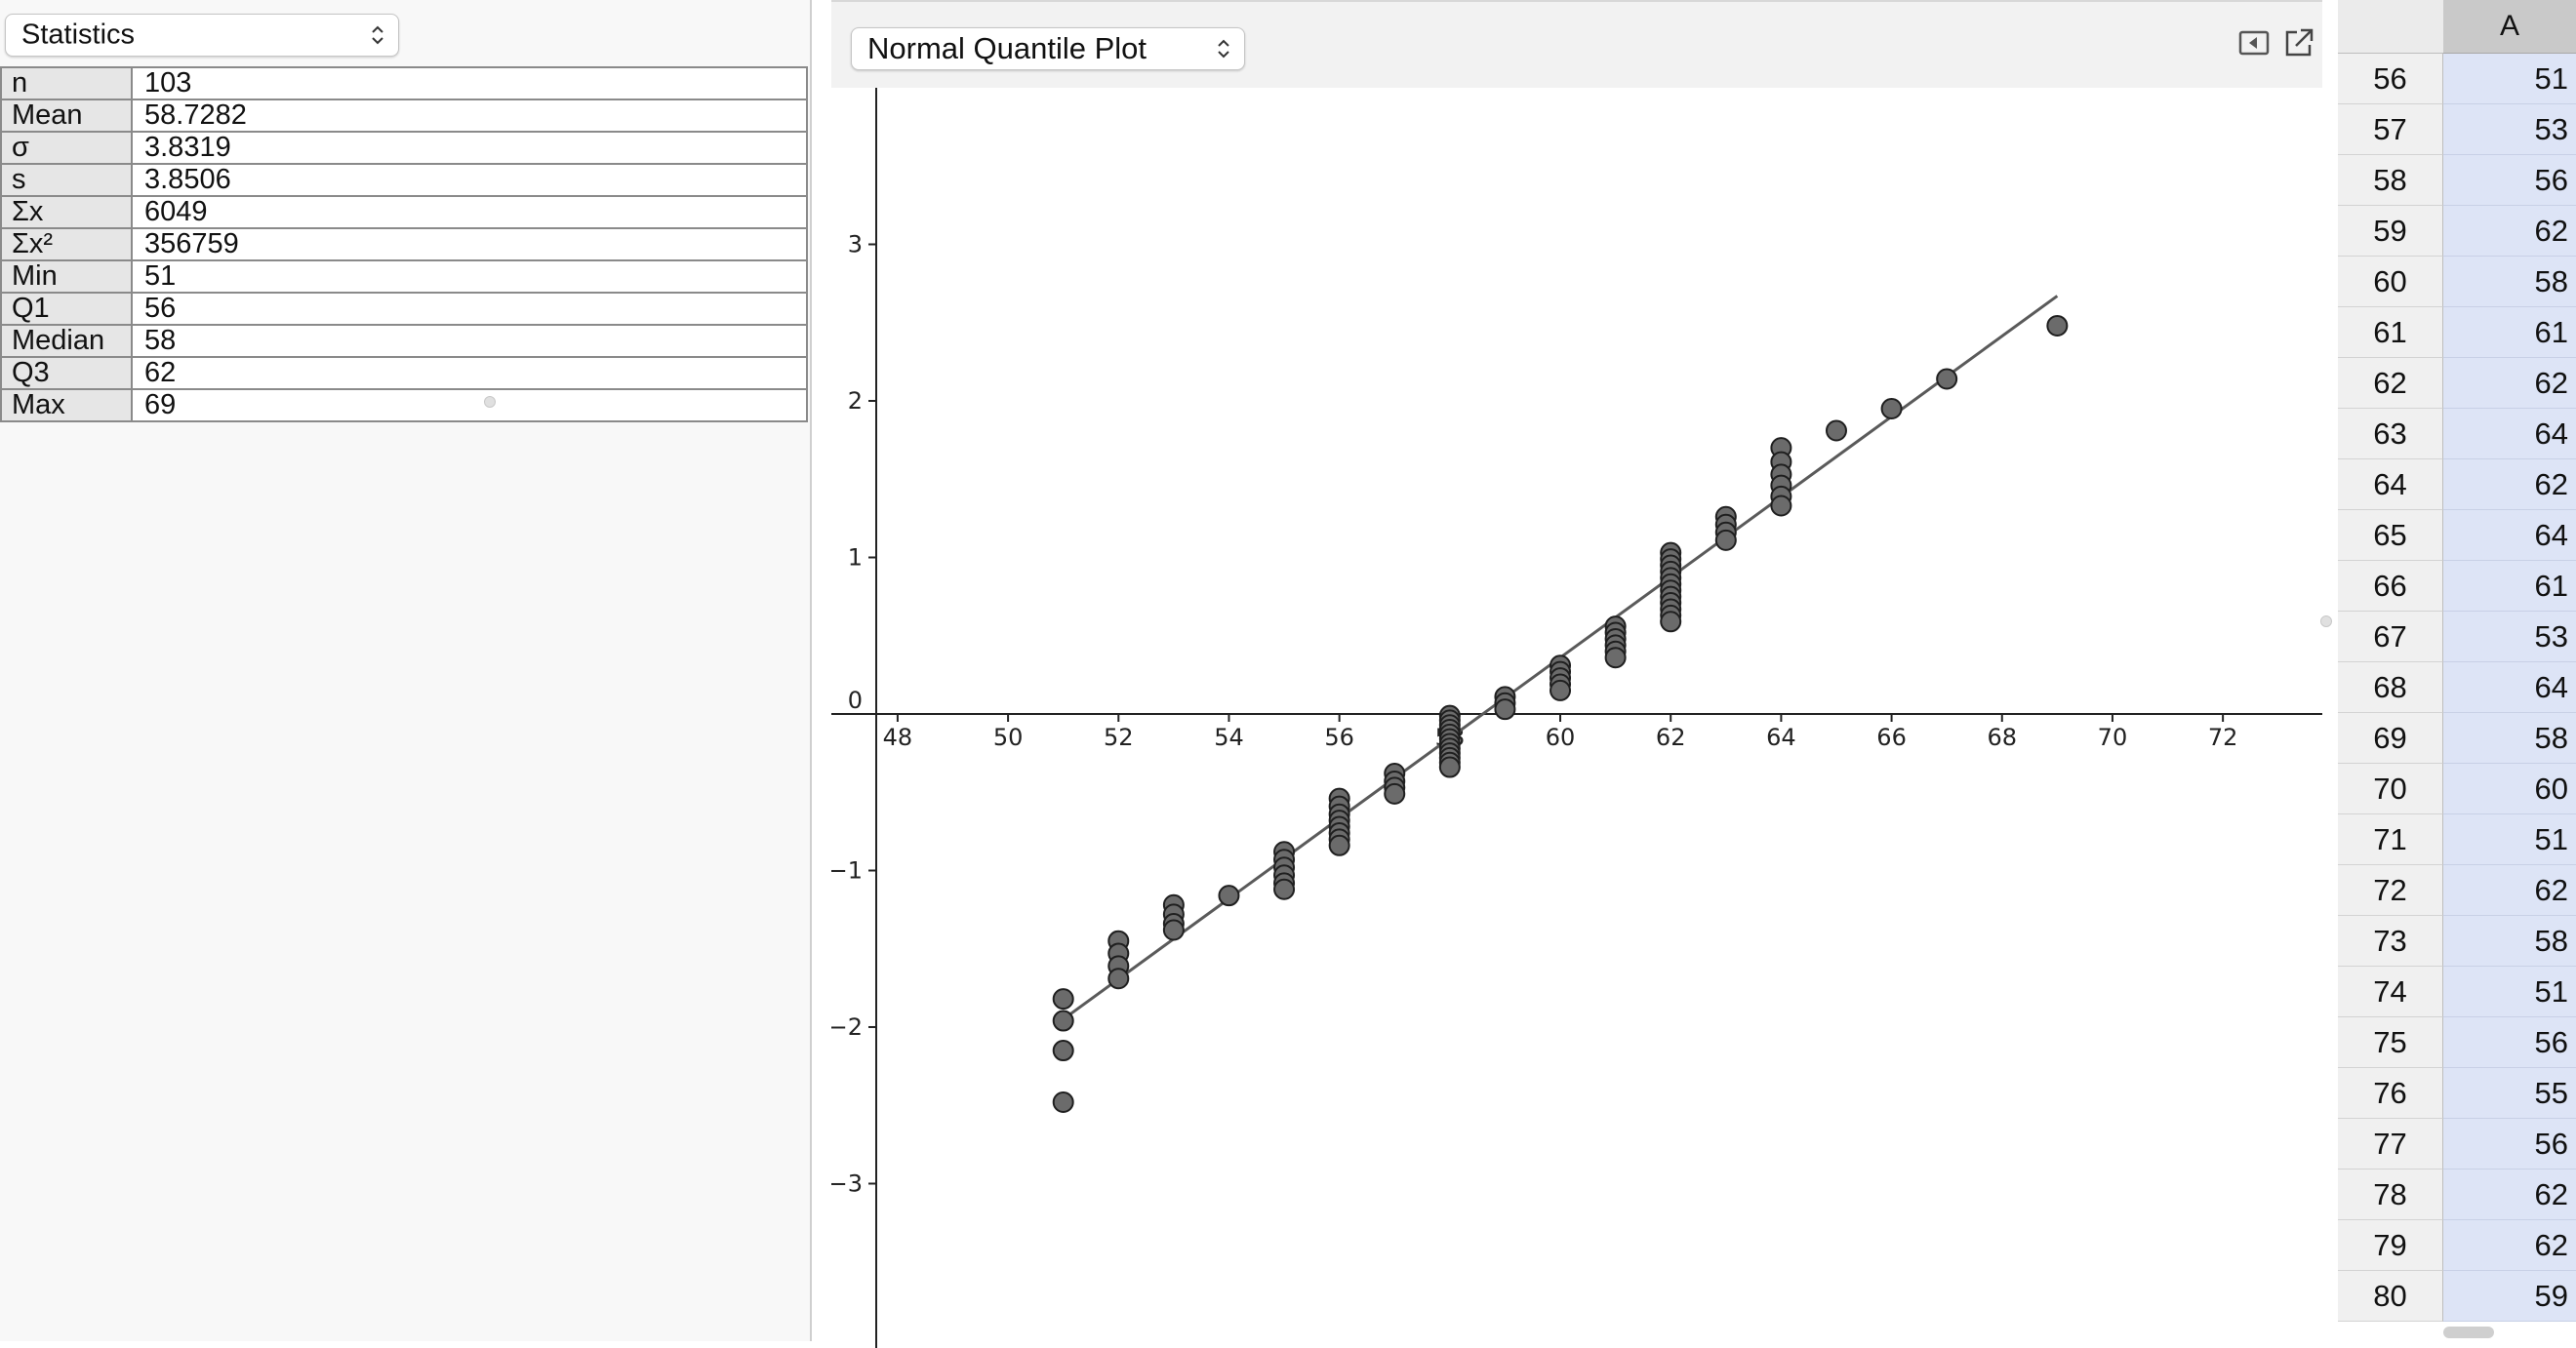  I want to click on x-tick-label: 48, so click(898, 737).